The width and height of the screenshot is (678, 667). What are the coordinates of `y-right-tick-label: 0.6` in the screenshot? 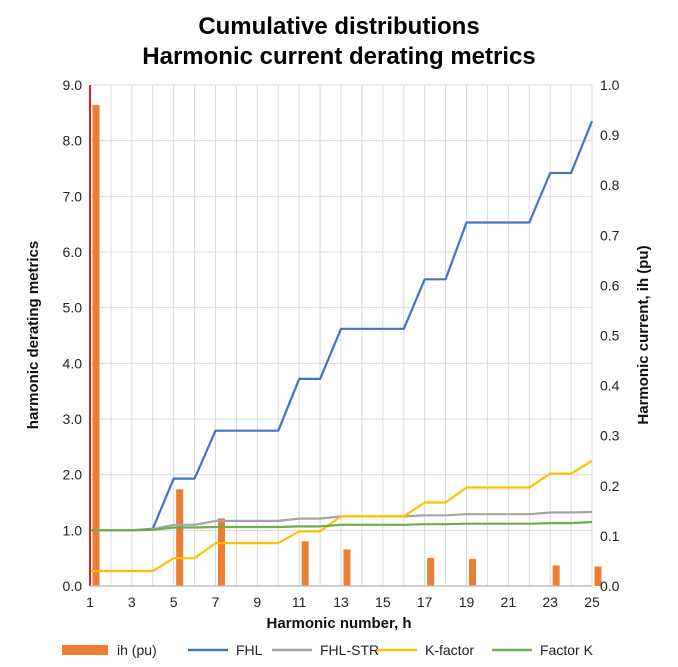 It's located at (610, 285).